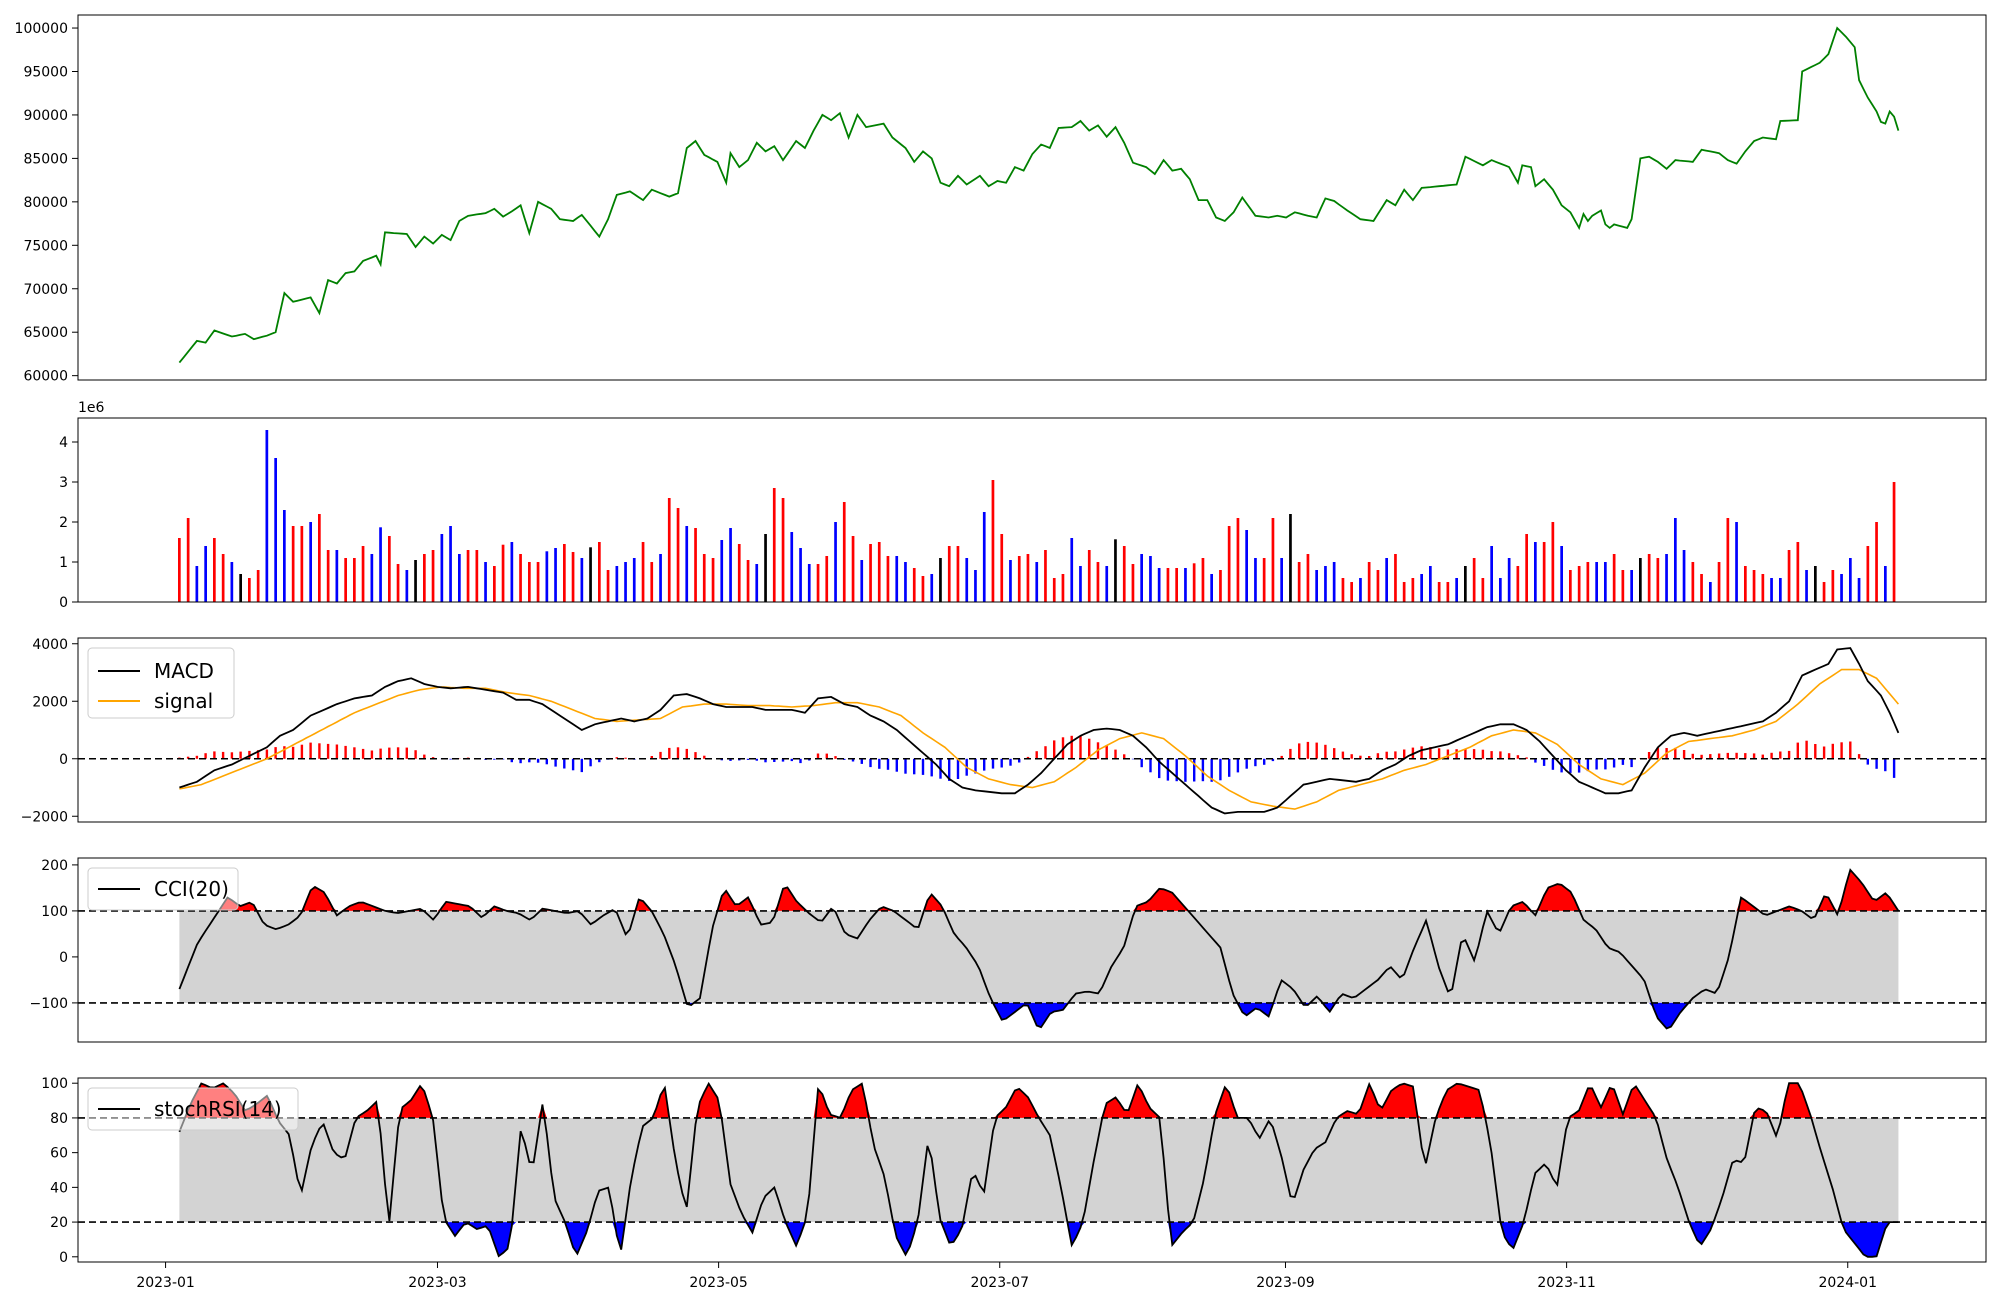  I want to click on cci-overbought-fill, so click(1038, 890).